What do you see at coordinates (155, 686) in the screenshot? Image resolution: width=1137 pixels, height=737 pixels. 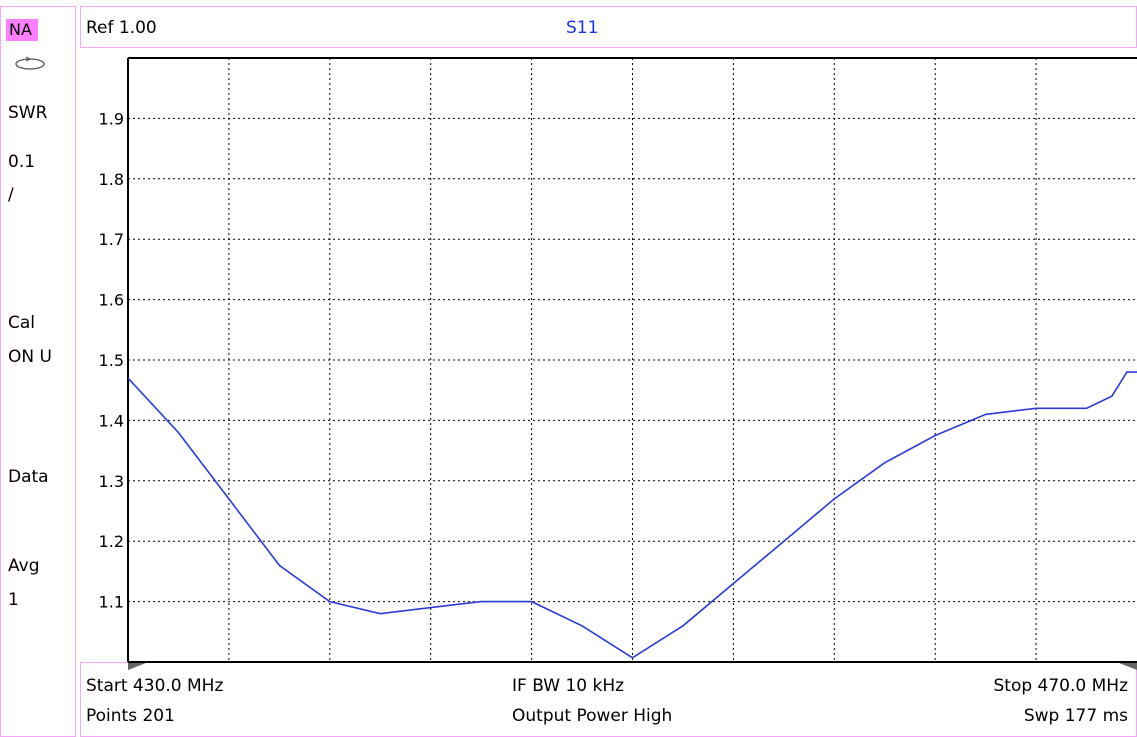 I see `start-frequency: Start 430.0 MHz` at bounding box center [155, 686].